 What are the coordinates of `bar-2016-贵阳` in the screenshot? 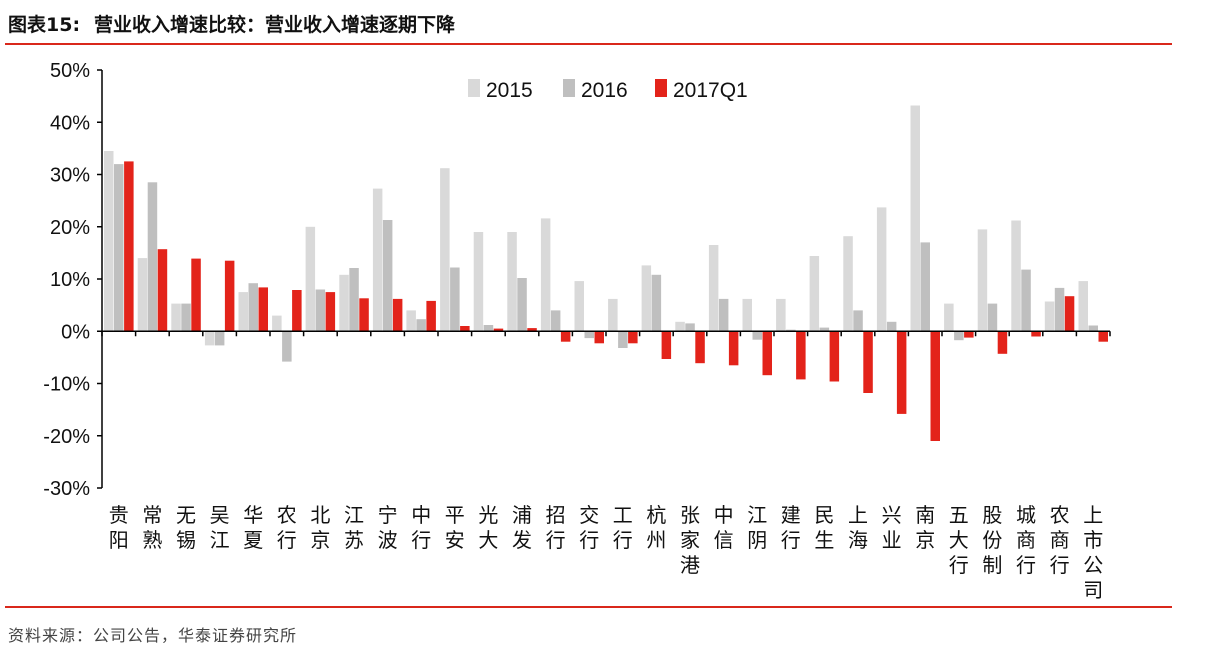 It's located at (119, 248).